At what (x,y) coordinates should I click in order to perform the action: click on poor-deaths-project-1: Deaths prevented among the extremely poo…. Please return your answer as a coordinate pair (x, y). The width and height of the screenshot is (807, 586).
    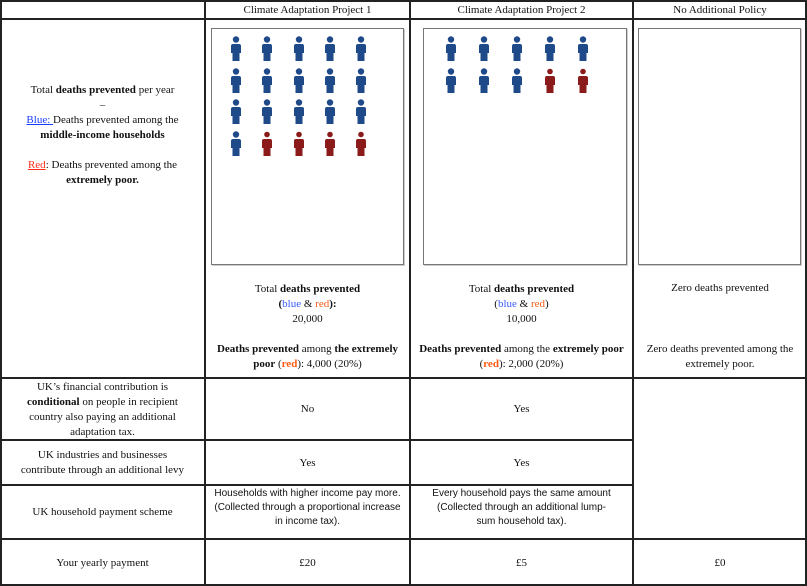
    Looking at the image, I should click on (307, 357).